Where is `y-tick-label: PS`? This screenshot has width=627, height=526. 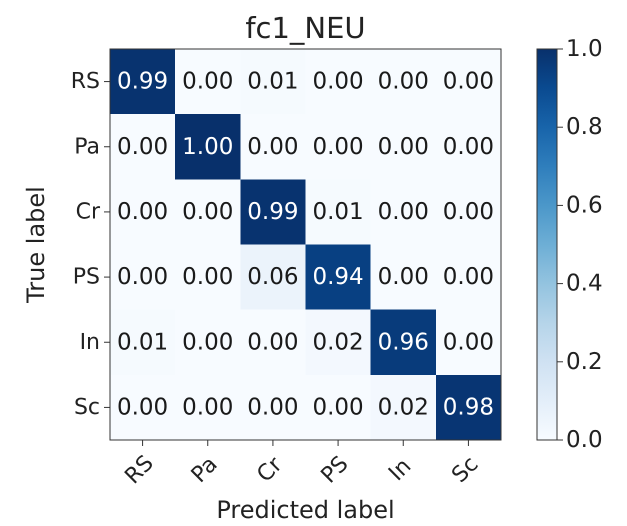
y-tick-label: PS is located at coordinates (86, 277).